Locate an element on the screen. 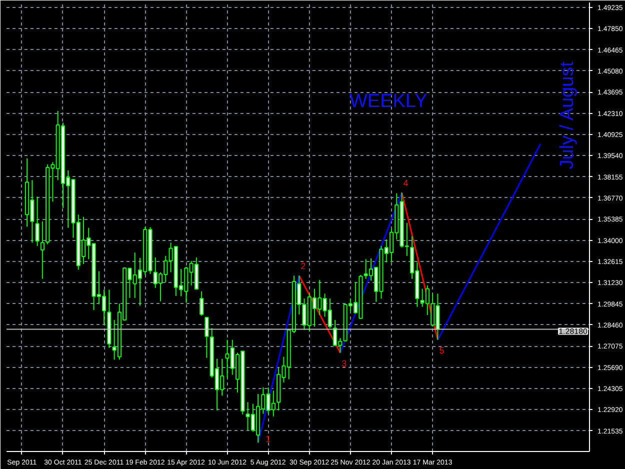  annotation: July / August is located at coordinates (567, 115).